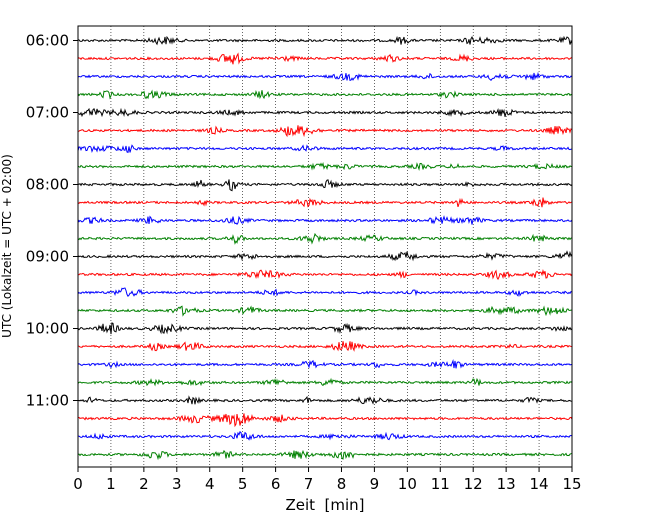 The height and width of the screenshot is (524, 650). Describe the element at coordinates (144, 484) in the screenshot. I see `x-tick-label: 2` at that location.